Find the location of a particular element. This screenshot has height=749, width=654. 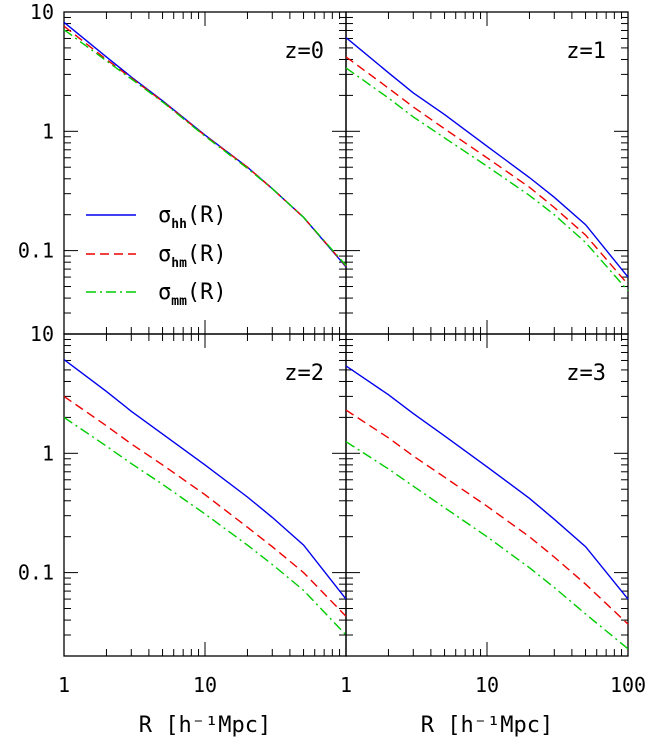

legend-label-hm: σhm(R) is located at coordinates (192, 256).